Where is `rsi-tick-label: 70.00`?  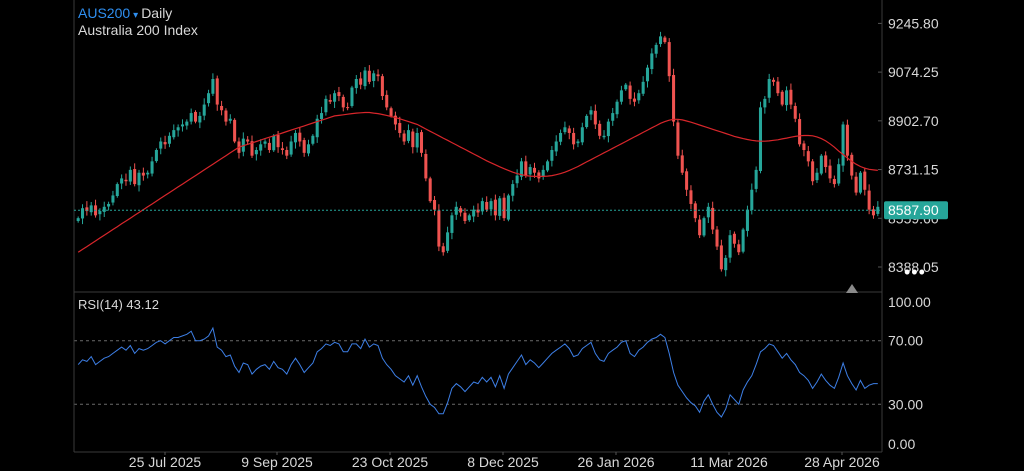
rsi-tick-label: 70.00 is located at coordinates (905, 341).